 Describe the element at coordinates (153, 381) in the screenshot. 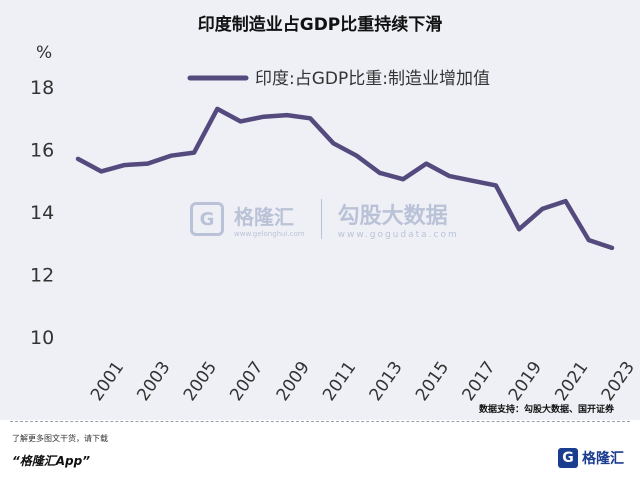

I see `x-tick-label: 2003` at that location.